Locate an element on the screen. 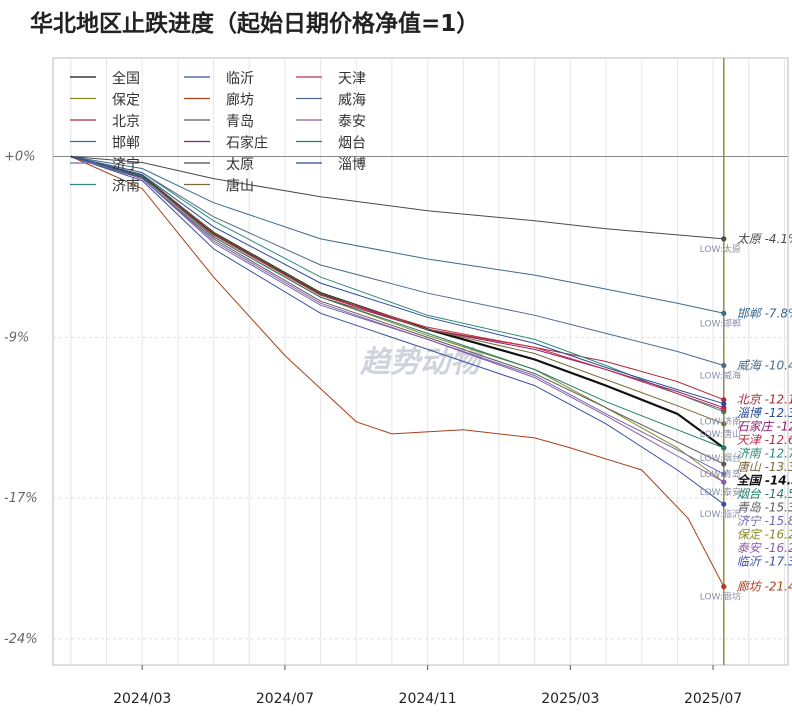  x-tick-label: 2024/03 is located at coordinates (142, 699).